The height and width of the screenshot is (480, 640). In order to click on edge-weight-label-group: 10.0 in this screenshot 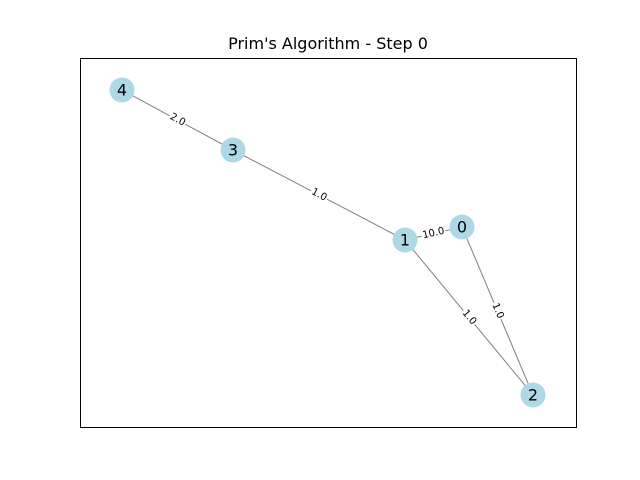, I will do `click(433, 233)`.